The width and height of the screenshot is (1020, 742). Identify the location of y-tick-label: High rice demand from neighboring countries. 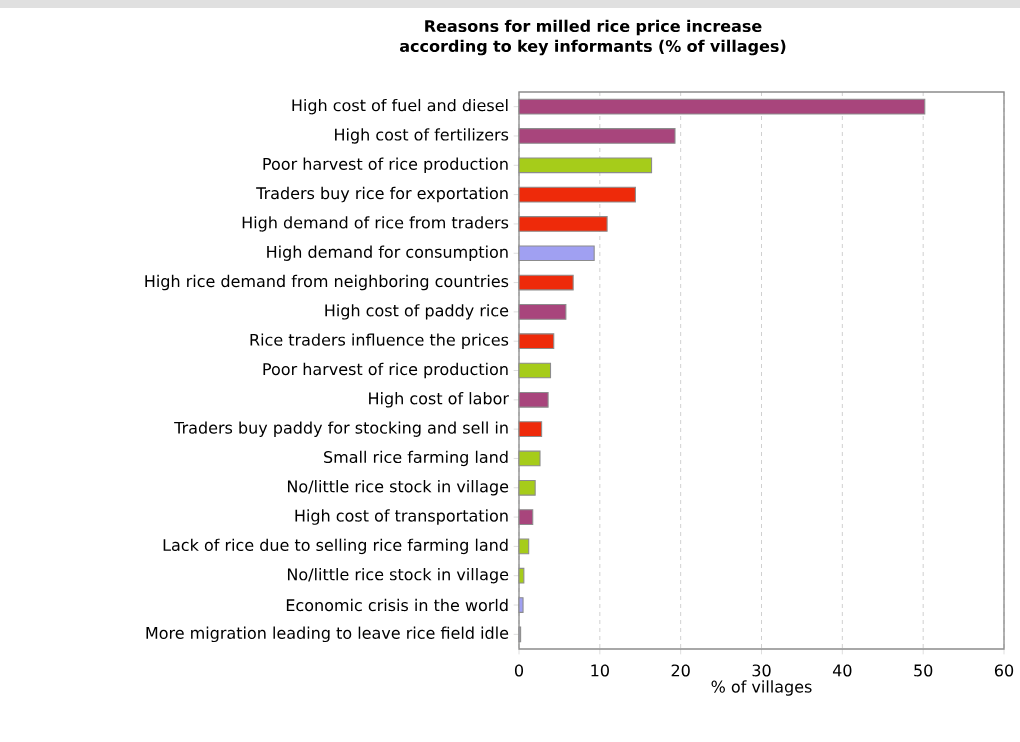
(327, 282).